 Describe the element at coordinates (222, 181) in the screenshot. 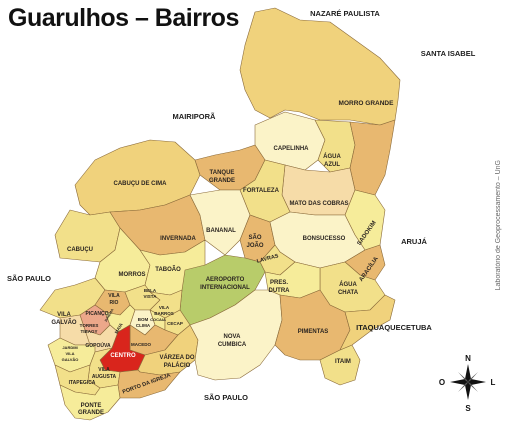

I see `label-tanque-grande-2: GRANDE` at that location.